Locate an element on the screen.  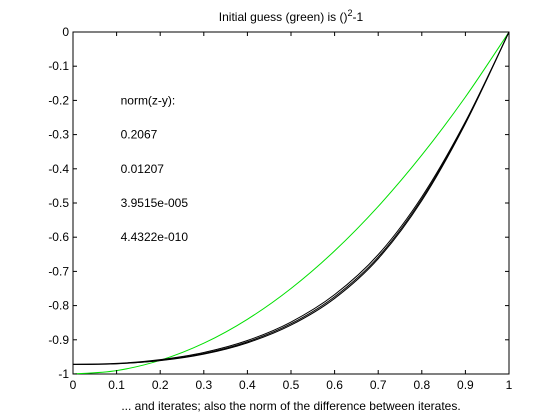
chart-title: Initial guess (green) is ()2-1 is located at coordinates (291, 16).